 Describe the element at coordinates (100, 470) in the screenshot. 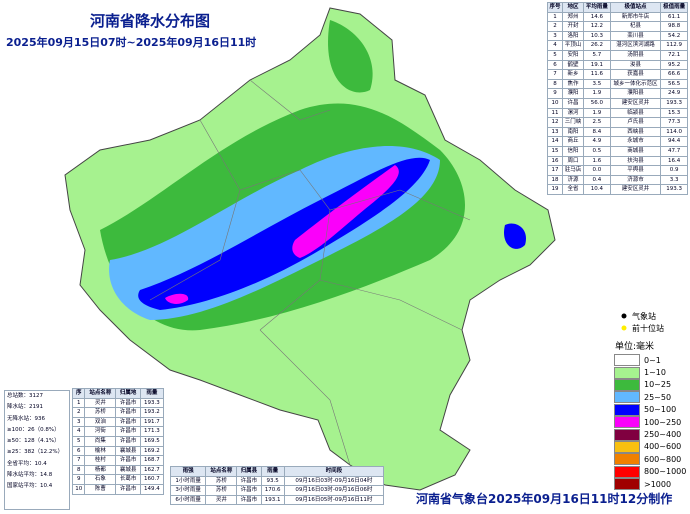

I see `table-cell: 杨都` at that location.